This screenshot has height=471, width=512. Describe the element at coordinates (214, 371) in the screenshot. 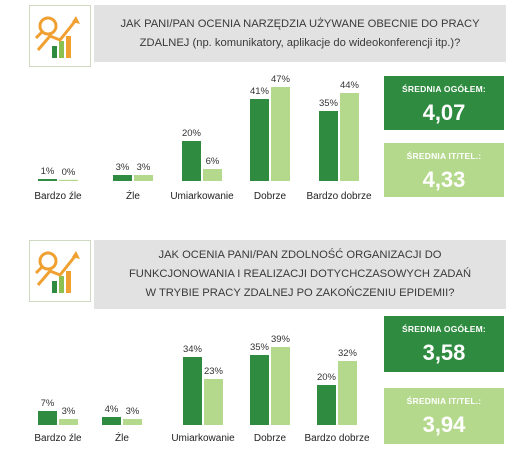

I see `data-label: 23%` at that location.